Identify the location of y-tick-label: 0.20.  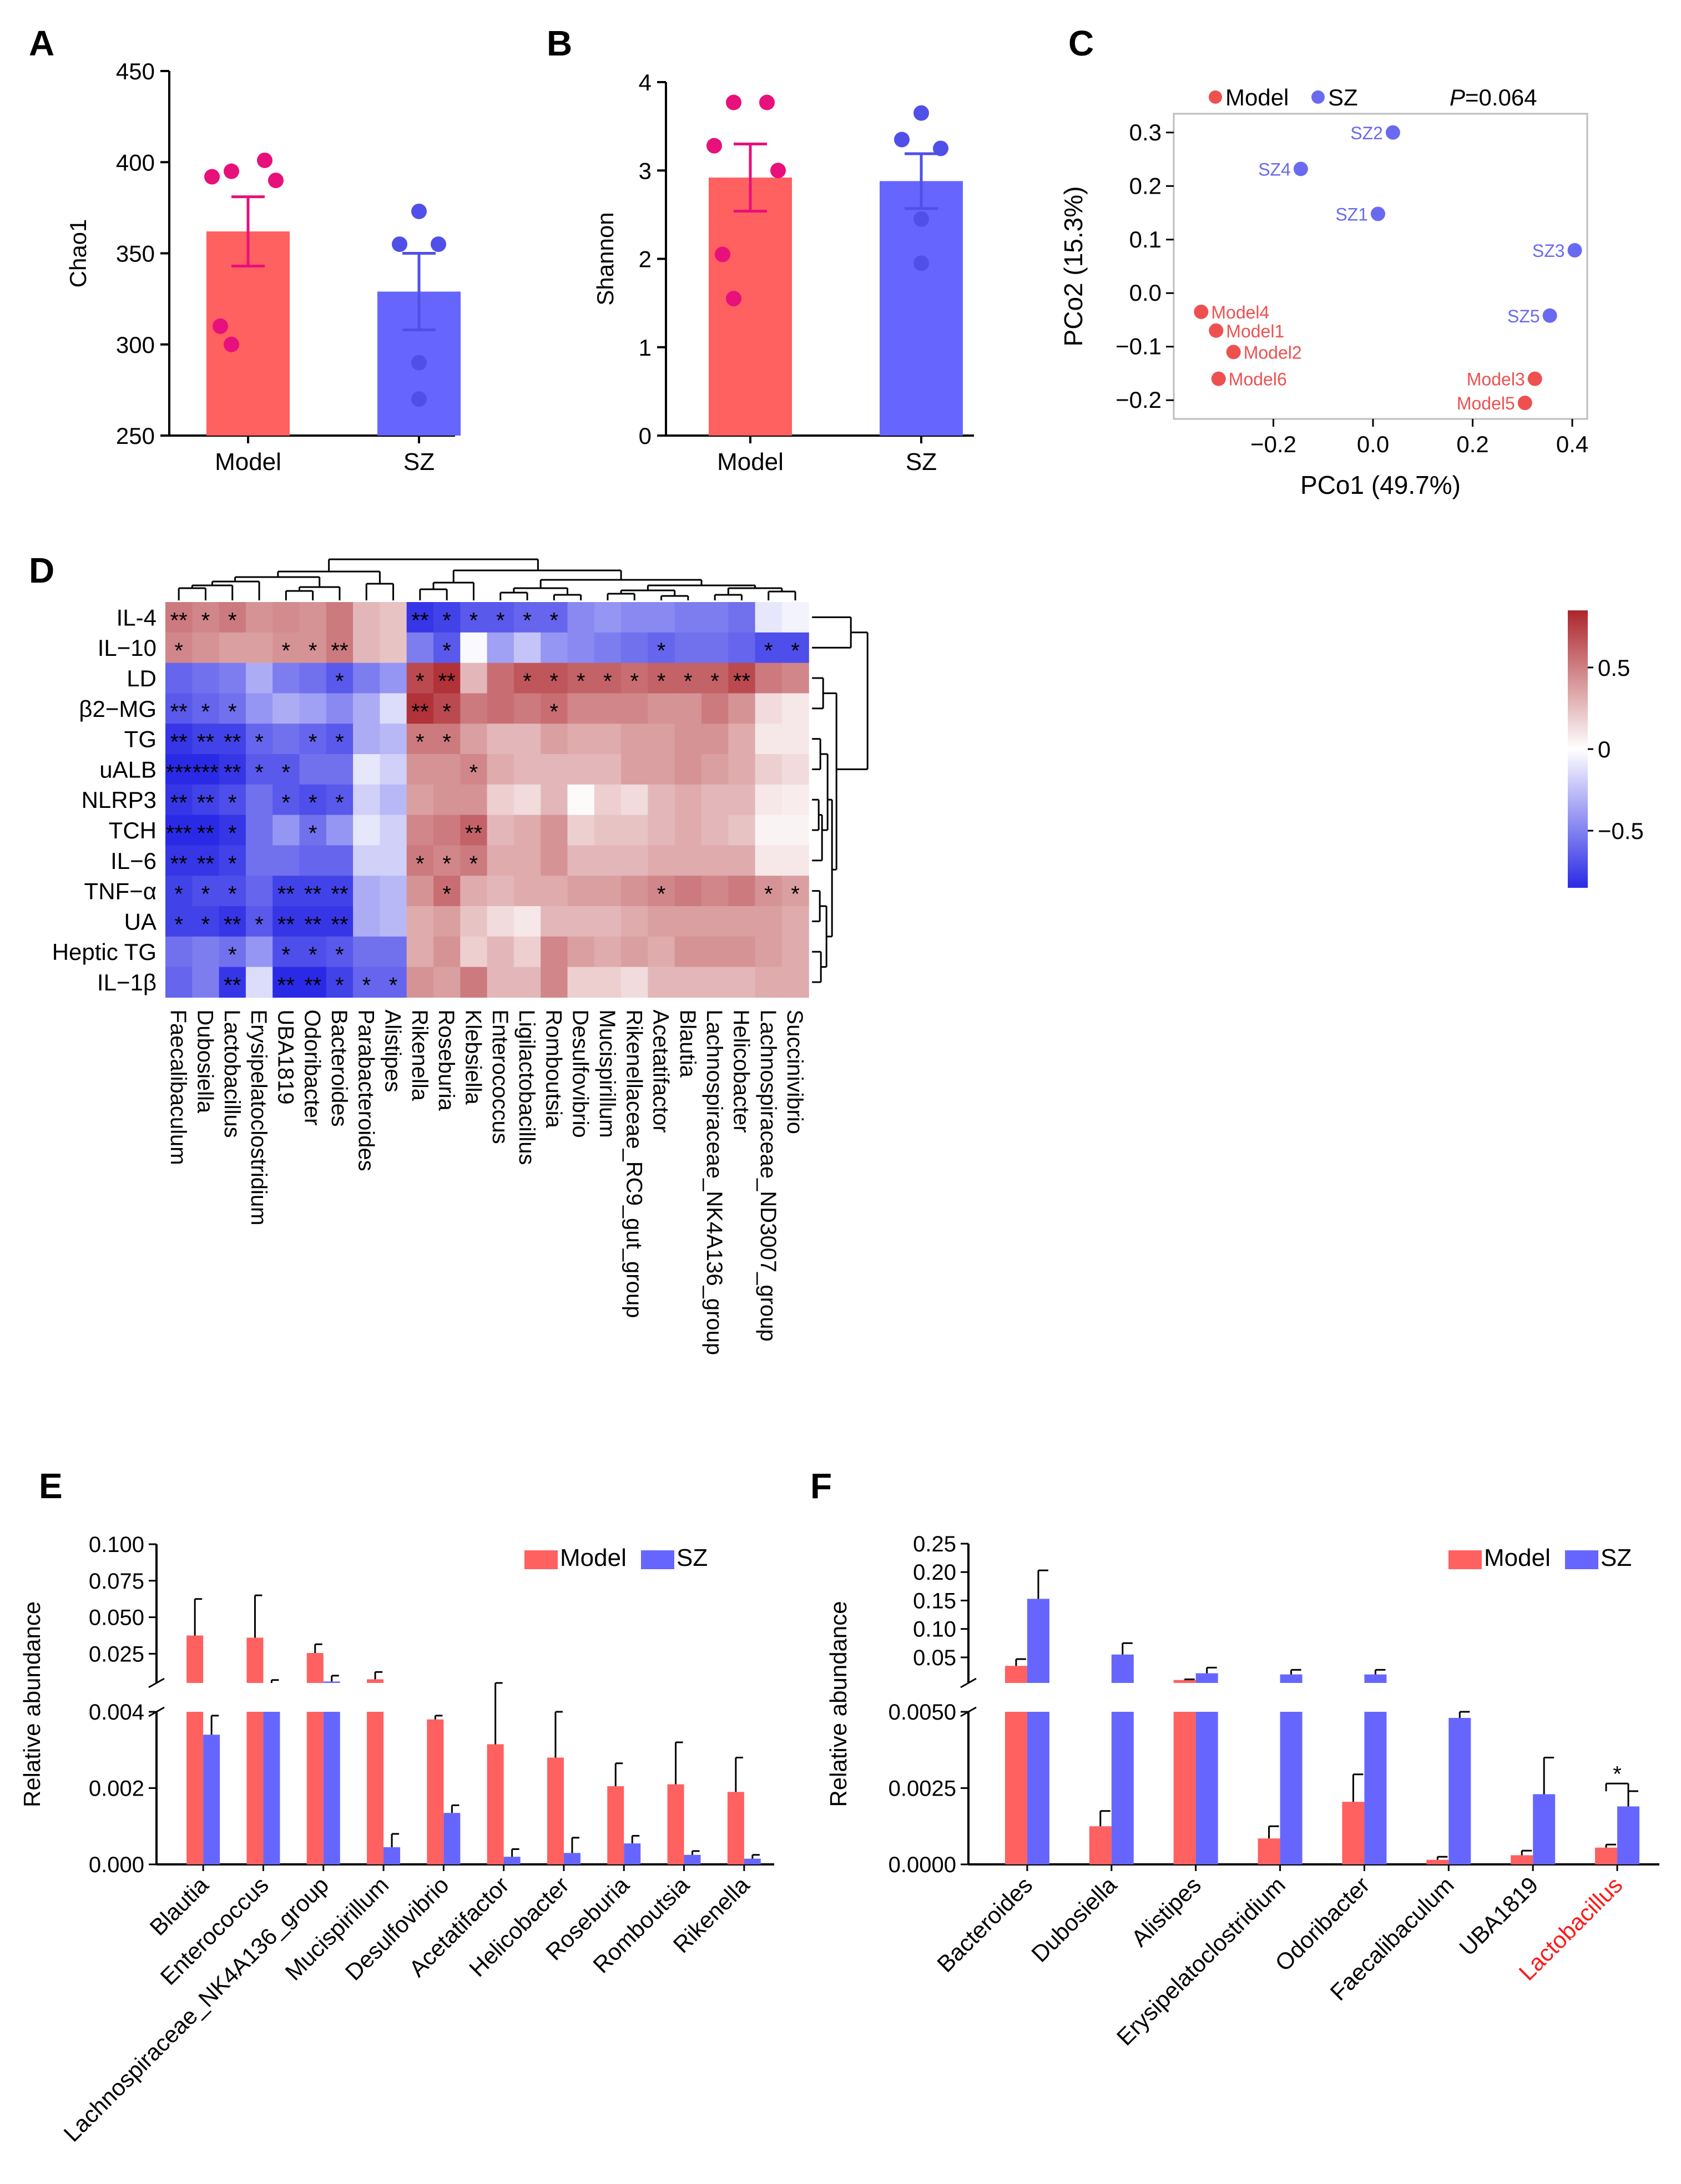
(934, 1573).